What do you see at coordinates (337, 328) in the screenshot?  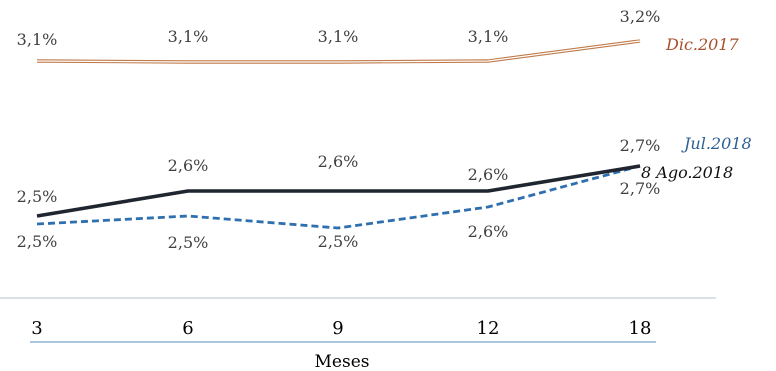 I see `x-tick-9: 9` at bounding box center [337, 328].